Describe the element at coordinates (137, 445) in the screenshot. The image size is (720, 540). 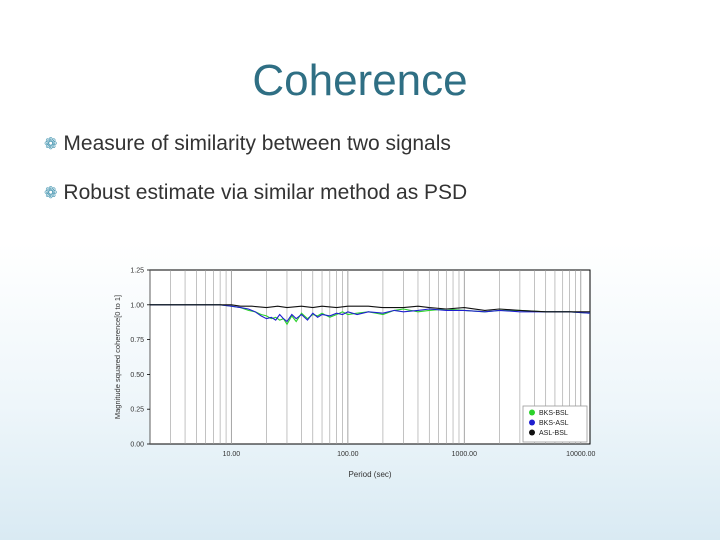
I see `y-tick-label: 0.00` at that location.